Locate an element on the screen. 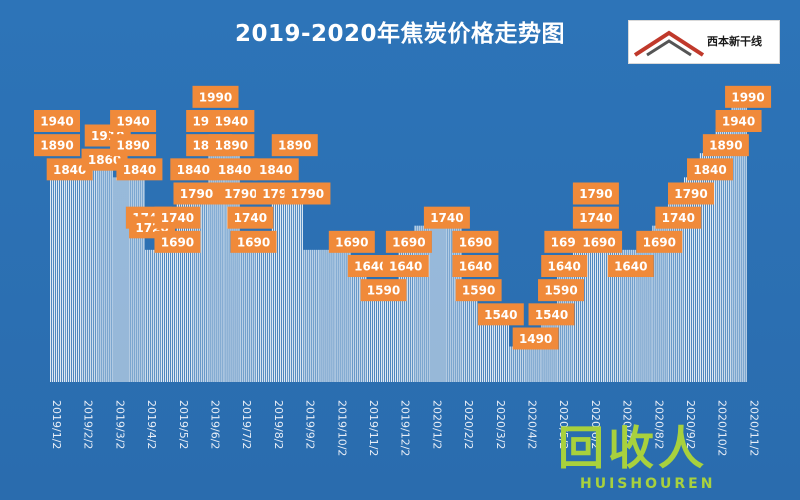 Image resolution: width=800 pixels, height=500 pixels. data-label-text: 1840 is located at coordinates (275, 170).